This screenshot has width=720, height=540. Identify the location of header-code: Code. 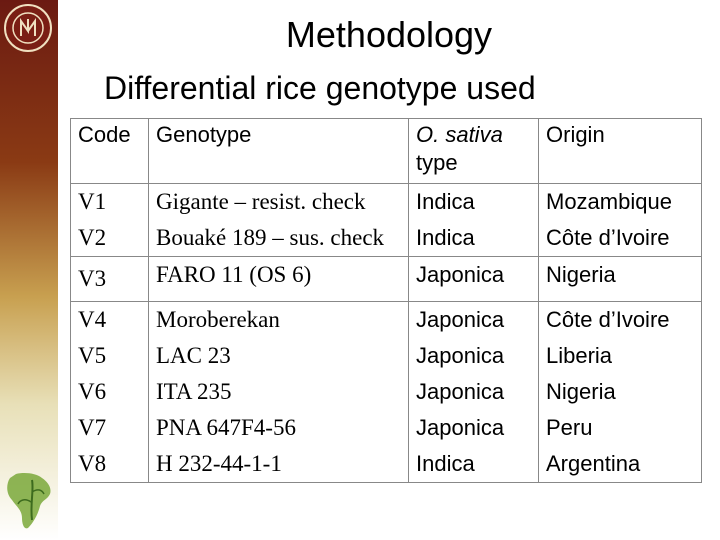
(109, 151).